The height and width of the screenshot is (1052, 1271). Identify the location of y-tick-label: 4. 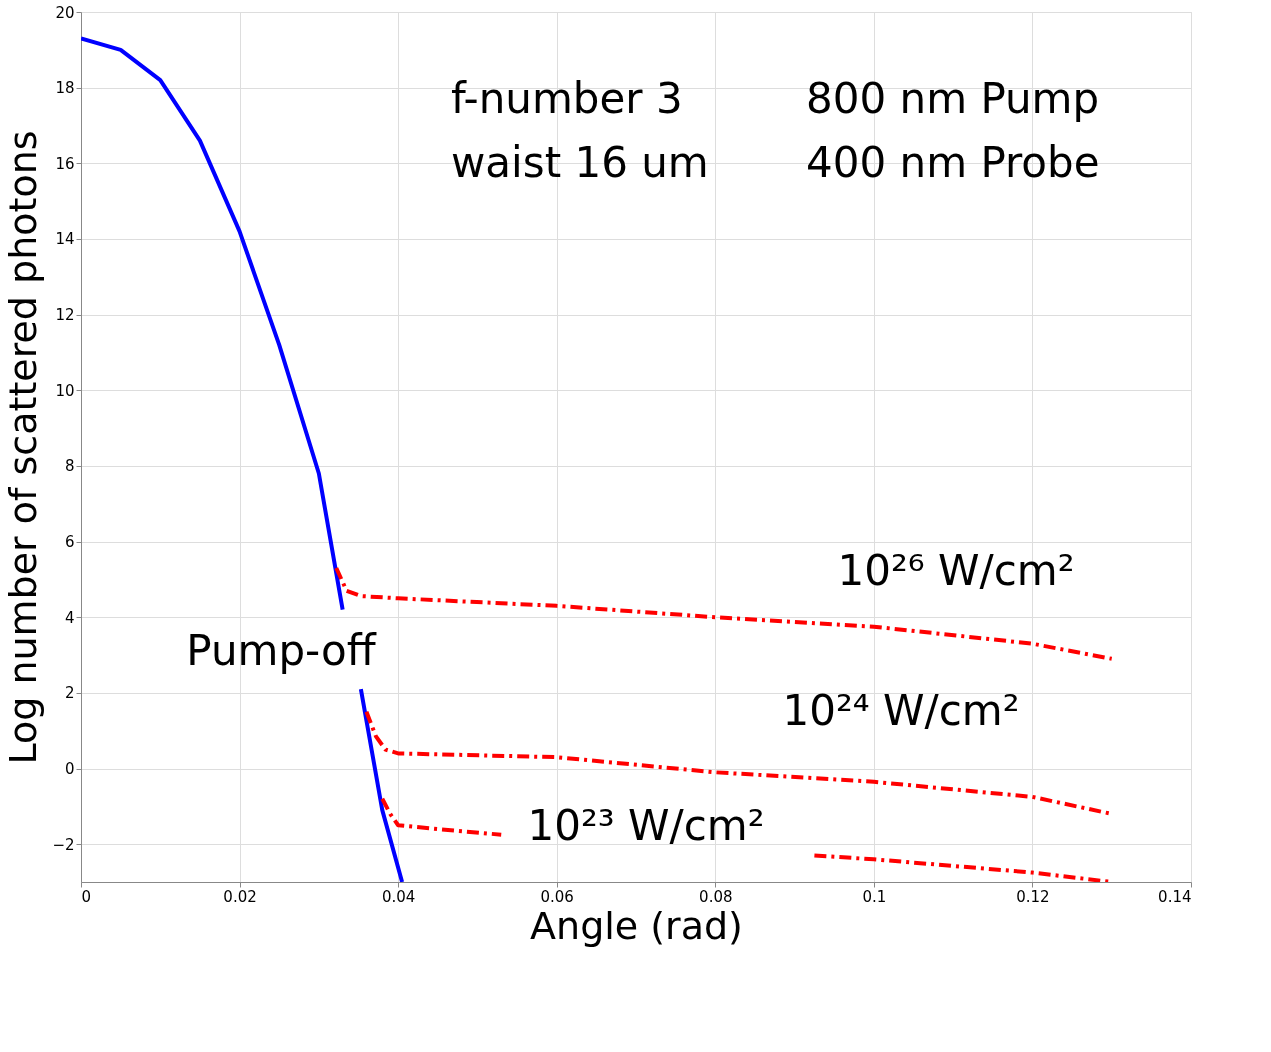
(69, 617).